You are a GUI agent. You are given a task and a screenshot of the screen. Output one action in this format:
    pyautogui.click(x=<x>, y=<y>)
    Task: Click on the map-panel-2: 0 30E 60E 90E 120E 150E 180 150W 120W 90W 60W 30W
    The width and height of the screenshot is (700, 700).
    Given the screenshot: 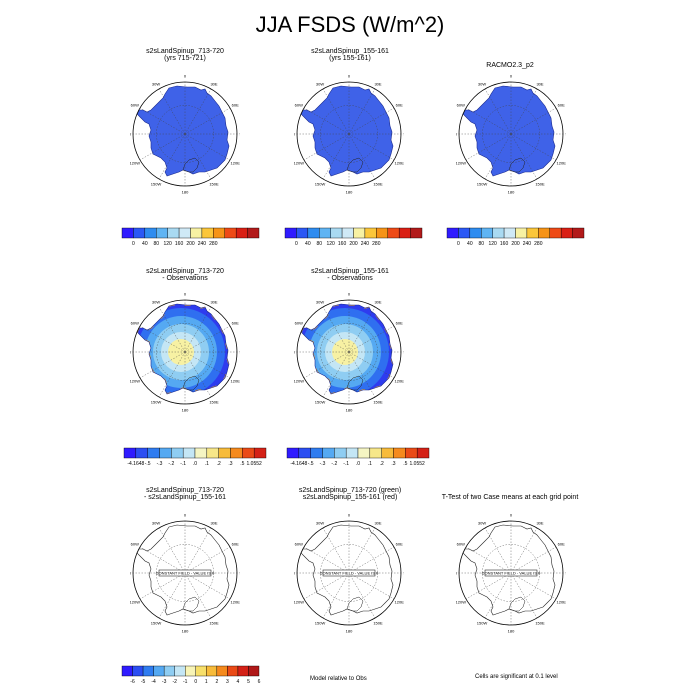 What is the action you would take?
    pyautogui.click(x=349, y=134)
    